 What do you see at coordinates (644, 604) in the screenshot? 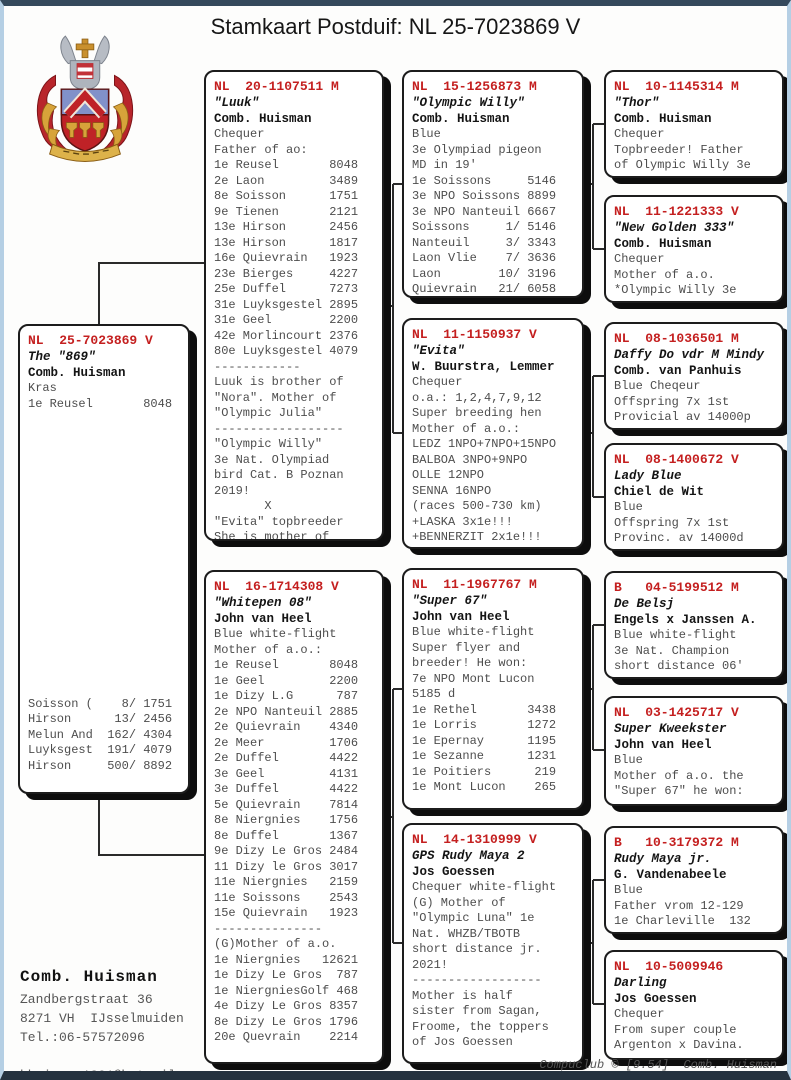
I see `pigeon-name: De Belsj` at bounding box center [644, 604].